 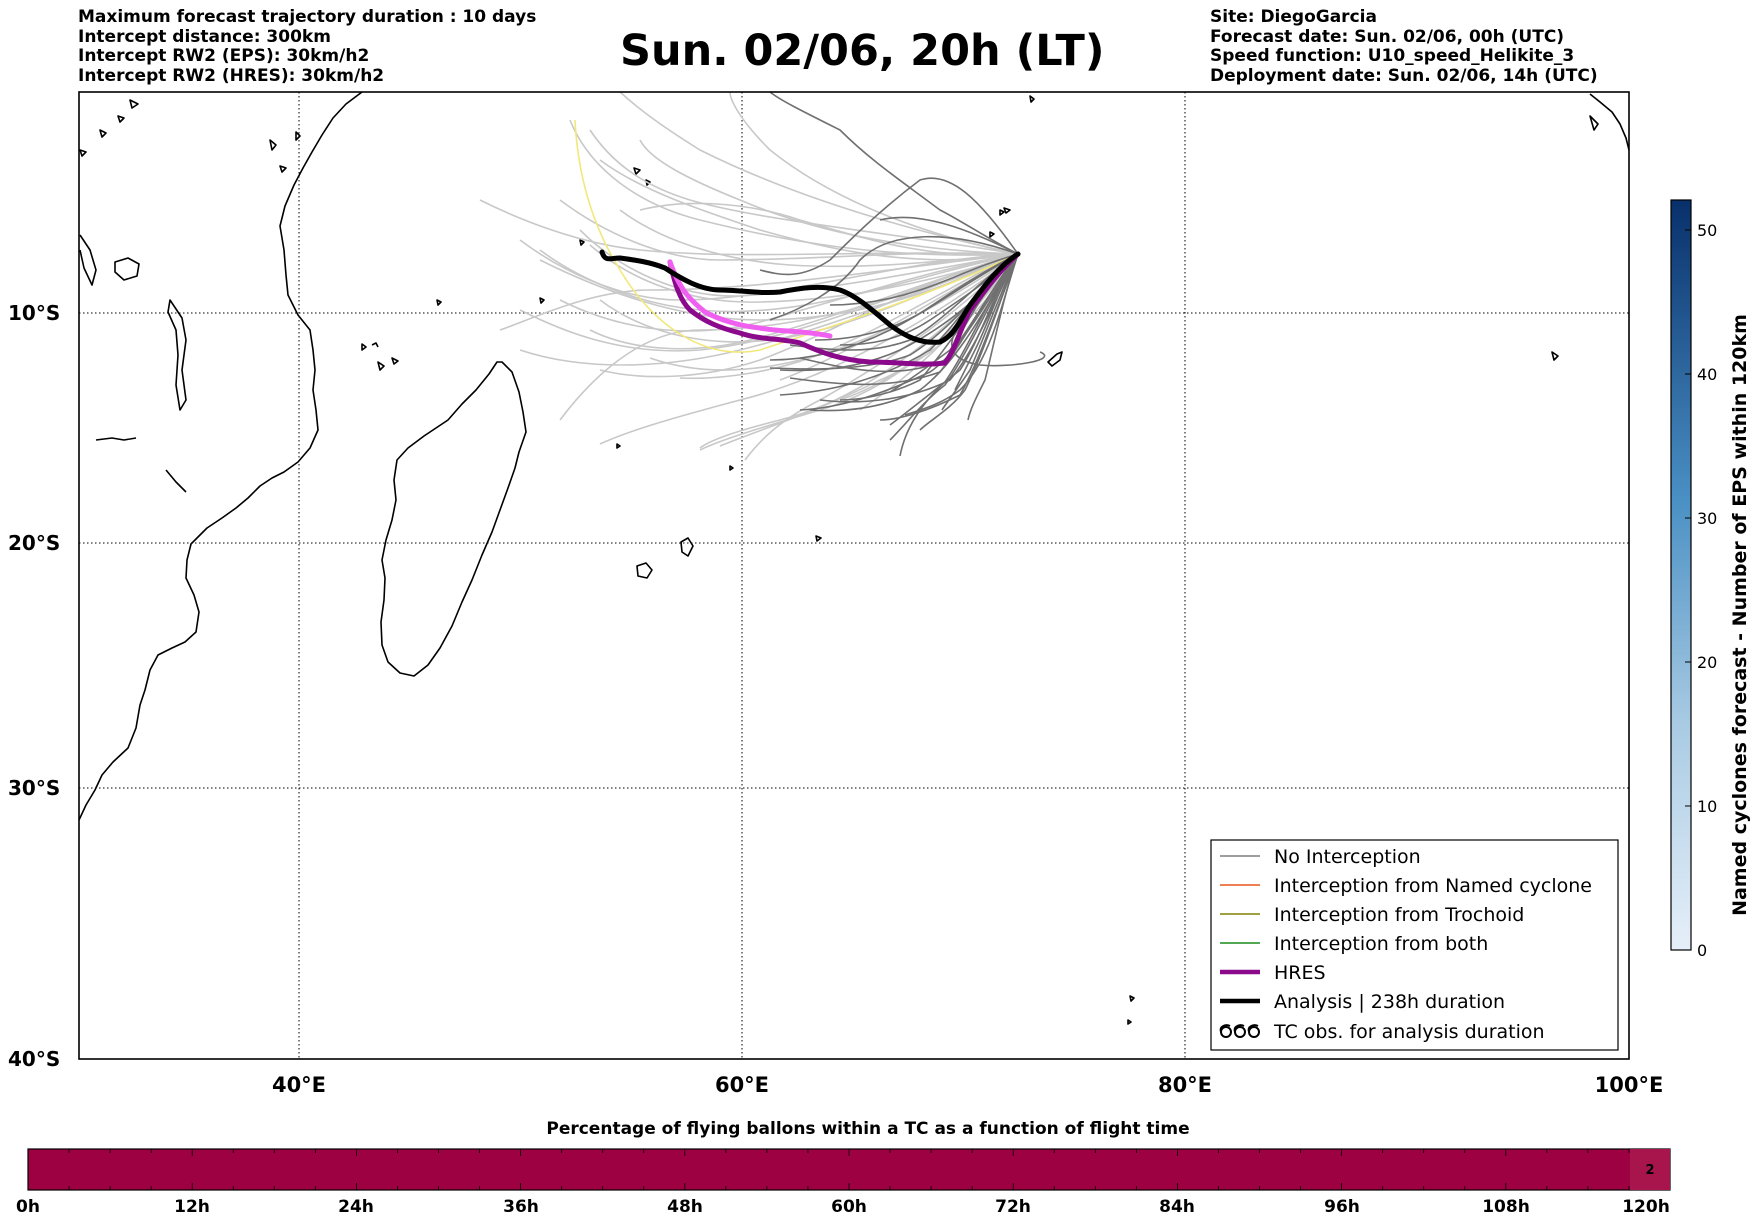 I want to click on lon-label-80e: 80°E, so click(x=1185, y=1085).